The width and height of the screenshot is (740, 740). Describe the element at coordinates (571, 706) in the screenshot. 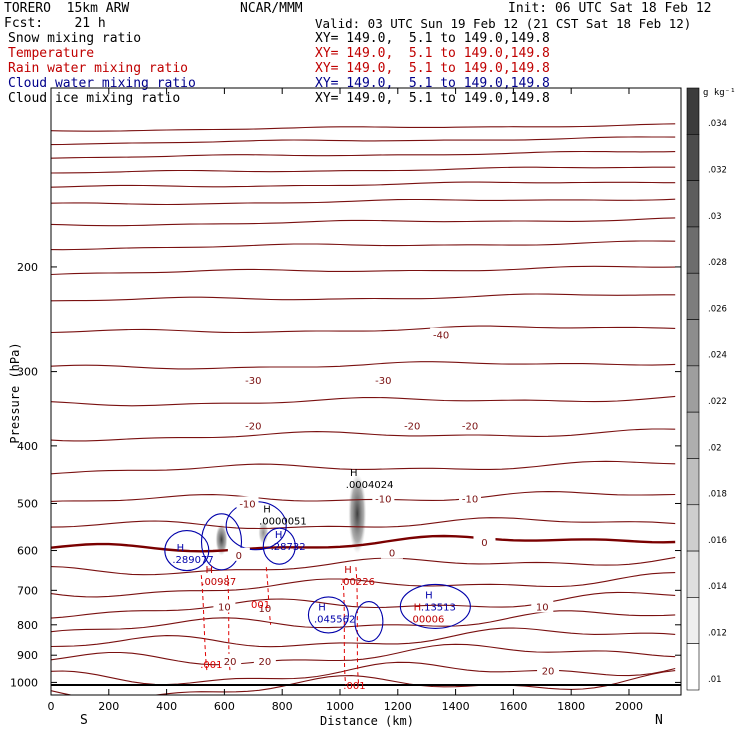

I see `x-tick-label: 1800` at that location.